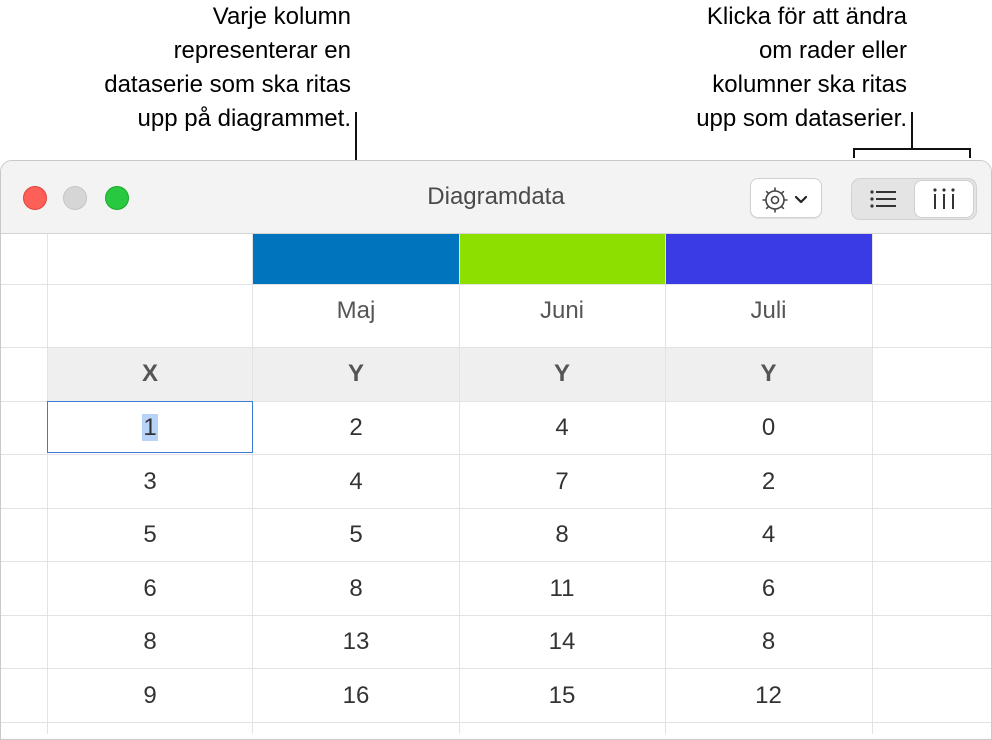 This screenshot has height=740, width=992. I want to click on plot-columns-as-series-button, so click(944, 199).